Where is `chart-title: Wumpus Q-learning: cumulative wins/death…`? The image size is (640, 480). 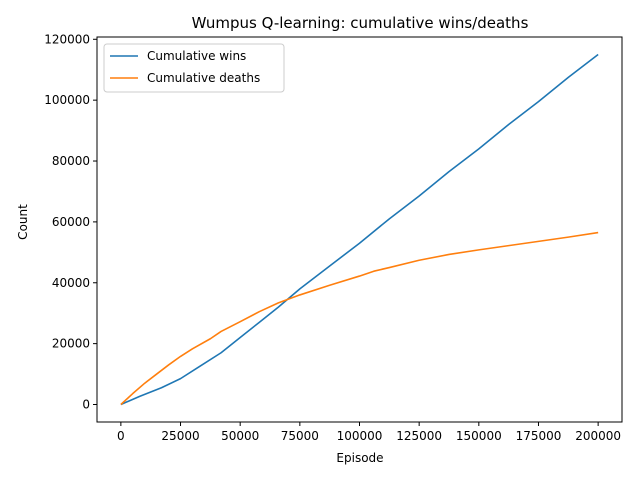
chart-title: Wumpus Q-learning: cumulative wins/death… is located at coordinates (360, 23).